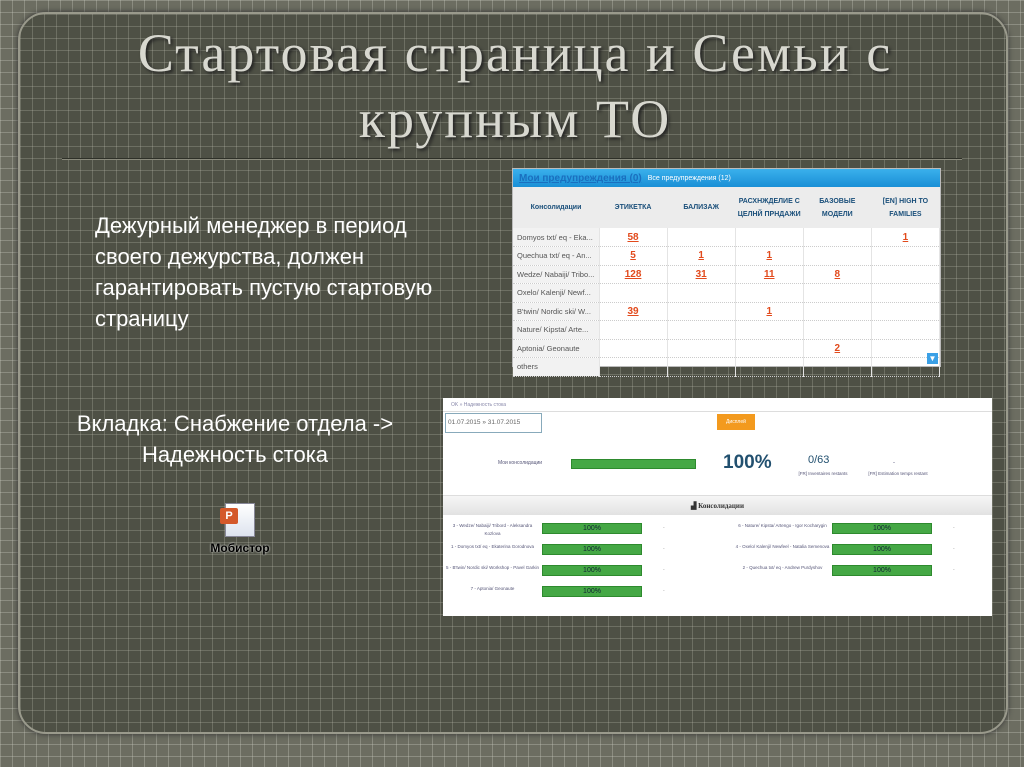  I want to click on alert-count: 11, so click(769, 274).